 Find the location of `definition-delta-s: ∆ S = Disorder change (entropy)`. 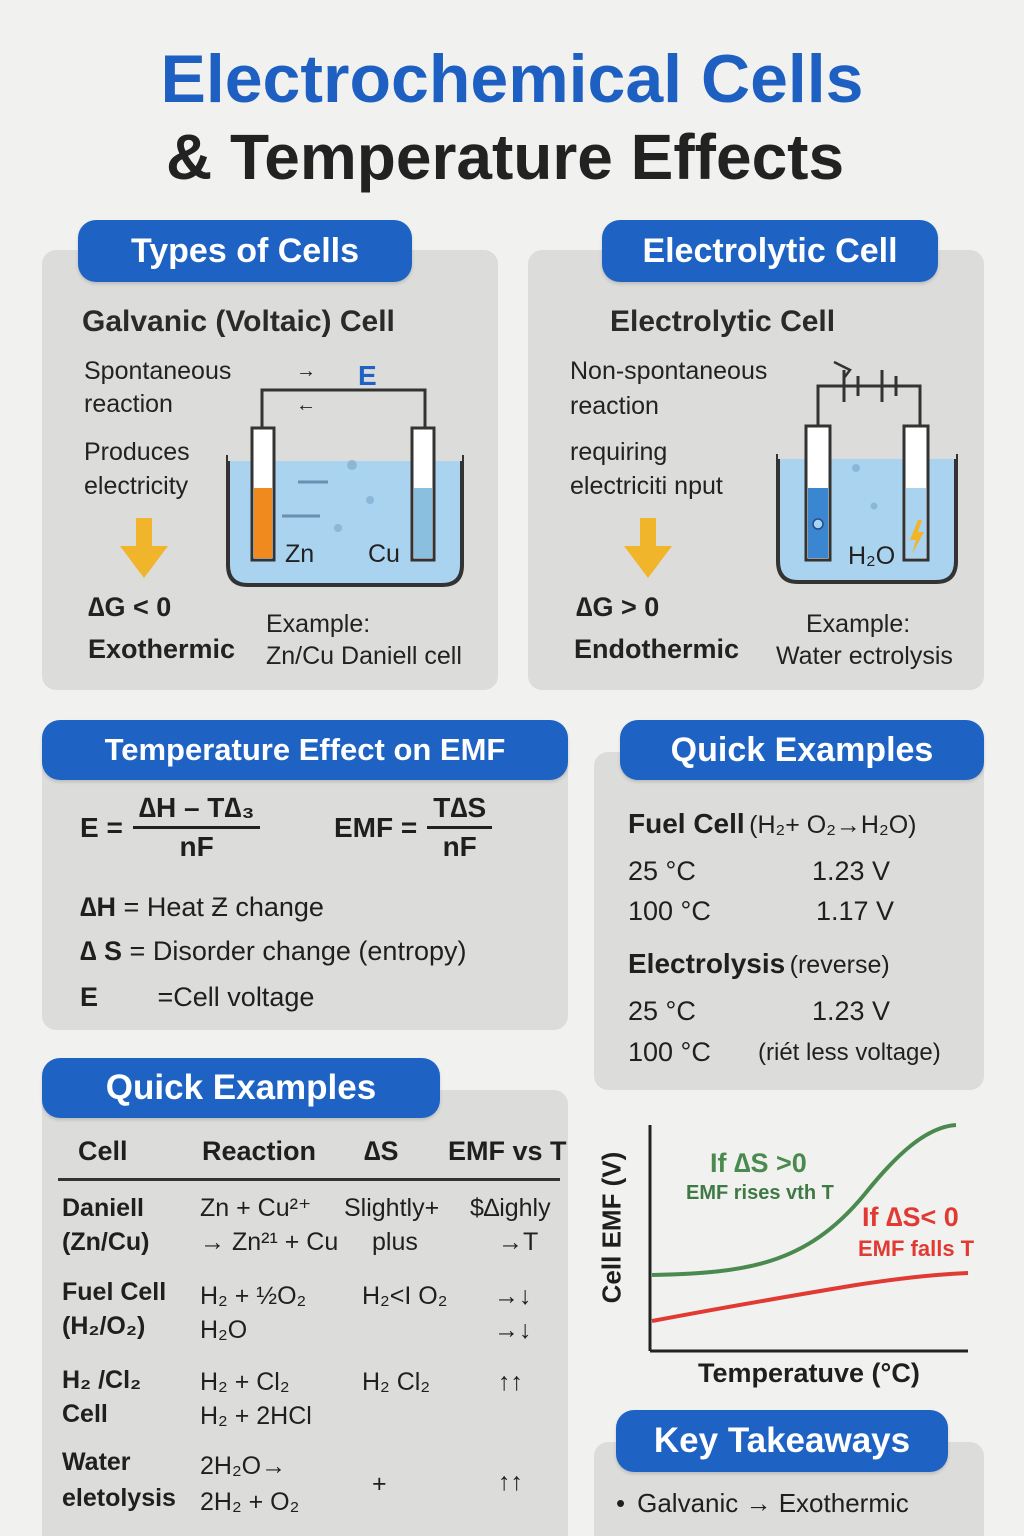

definition-delta-s: ∆ S = Disorder change (entropy) is located at coordinates (273, 951).